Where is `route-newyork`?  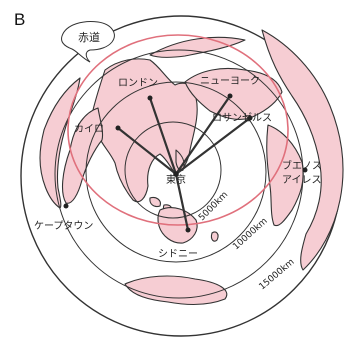 route-newyork is located at coordinates (203, 135).